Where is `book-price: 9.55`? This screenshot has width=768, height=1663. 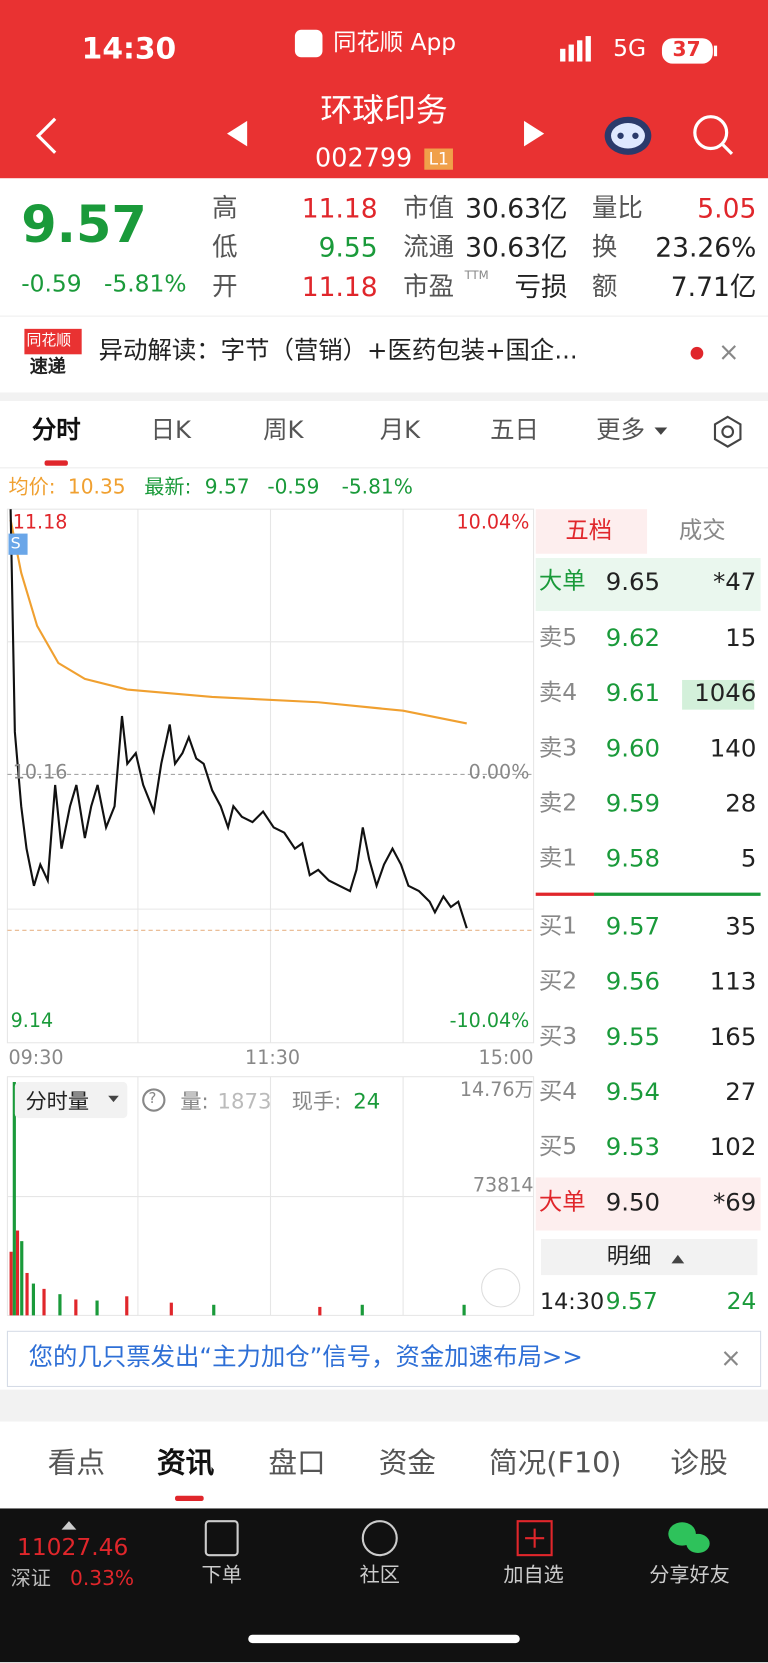
book-price: 9.55 is located at coordinates (633, 1037).